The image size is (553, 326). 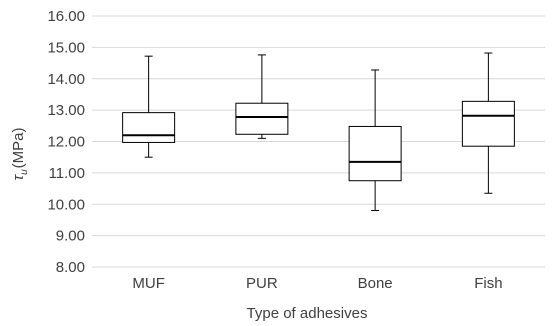 I want to click on y-tick-label: 13.00, so click(x=66, y=110).